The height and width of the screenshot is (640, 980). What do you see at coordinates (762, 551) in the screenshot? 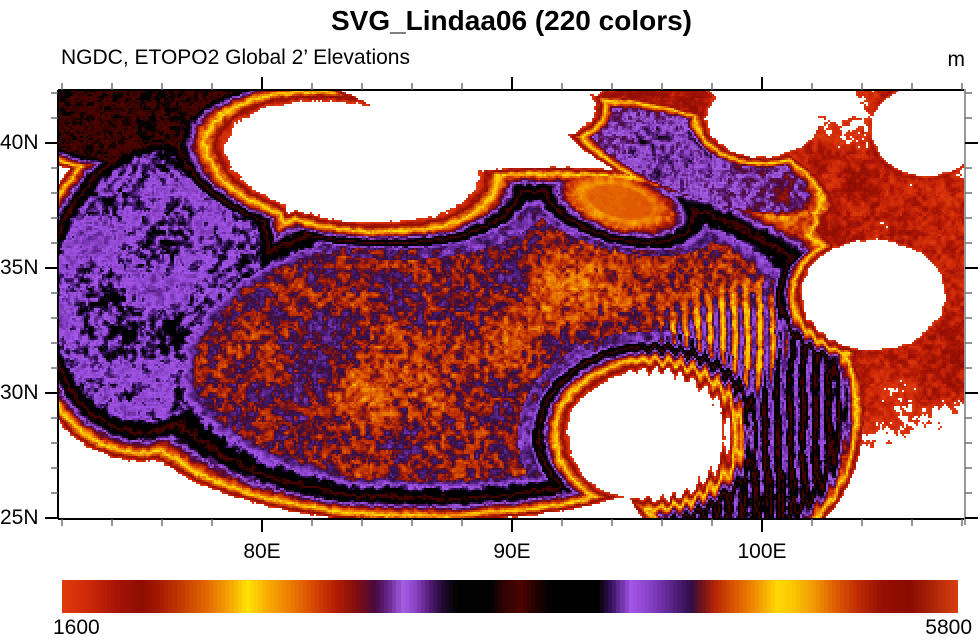
I see `x-tick-label: 100E` at bounding box center [762, 551].